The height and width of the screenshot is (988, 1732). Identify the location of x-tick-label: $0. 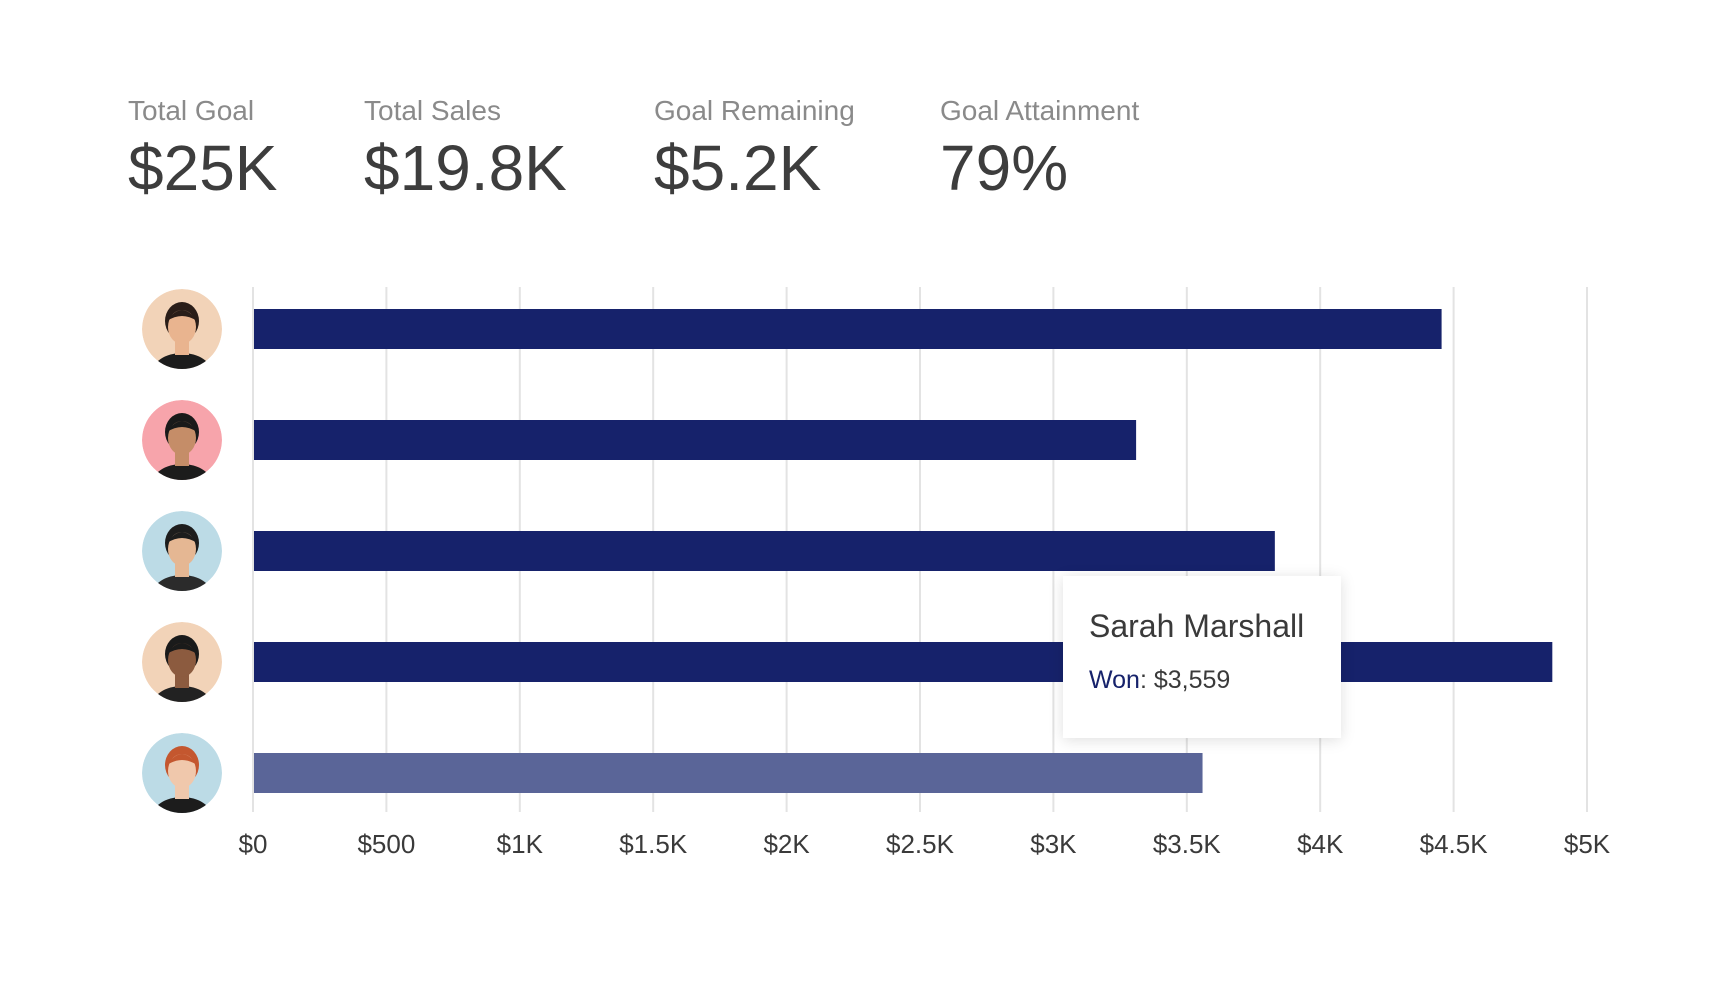
(253, 844).